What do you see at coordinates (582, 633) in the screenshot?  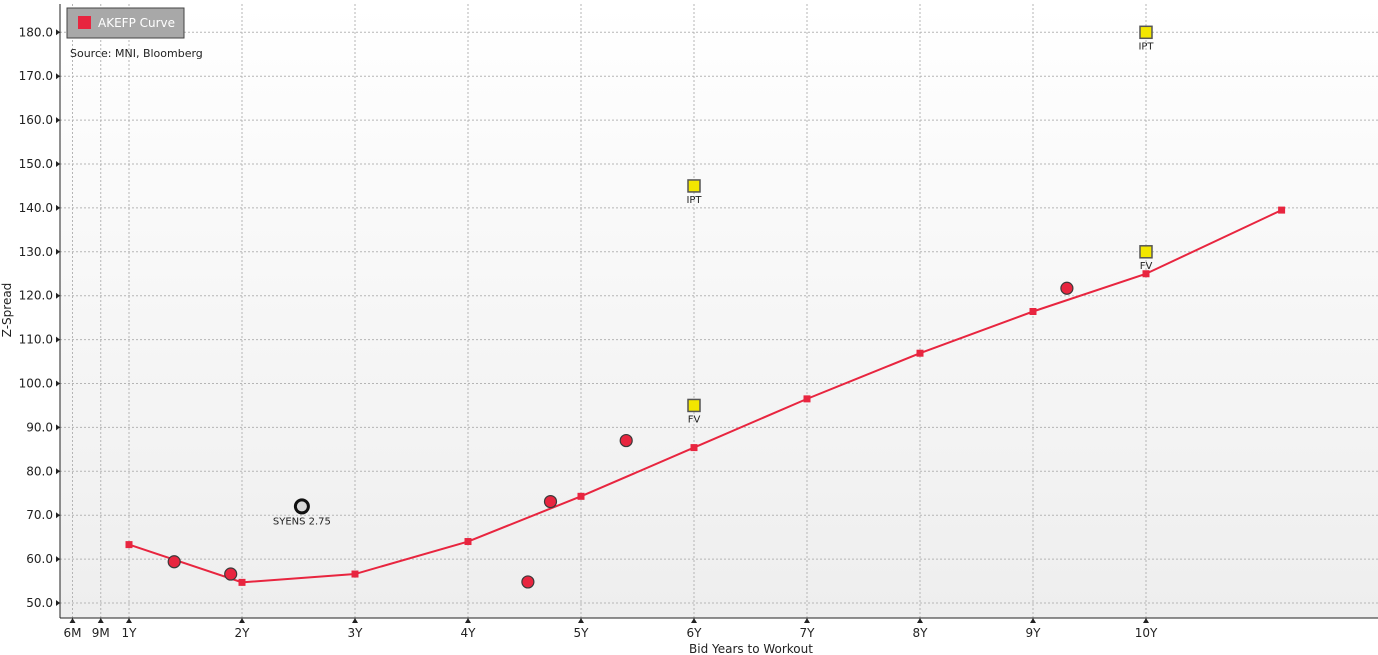 I see `x-tick-label: 5Y` at bounding box center [582, 633].